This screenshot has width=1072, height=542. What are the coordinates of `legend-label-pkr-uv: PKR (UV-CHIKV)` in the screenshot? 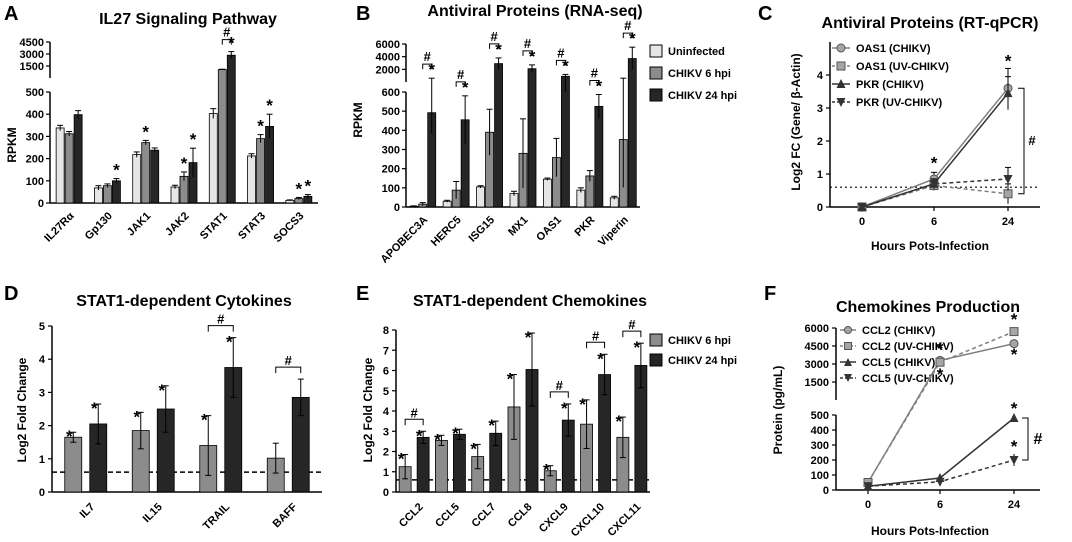 It's located at (899, 103).